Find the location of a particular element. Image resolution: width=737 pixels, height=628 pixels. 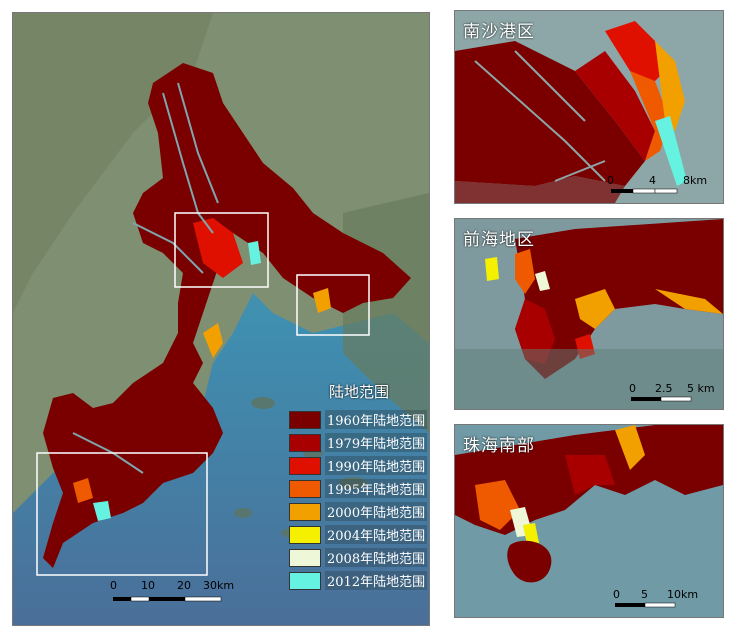

legend-label: 2012年陆地范围 is located at coordinates (376, 580).